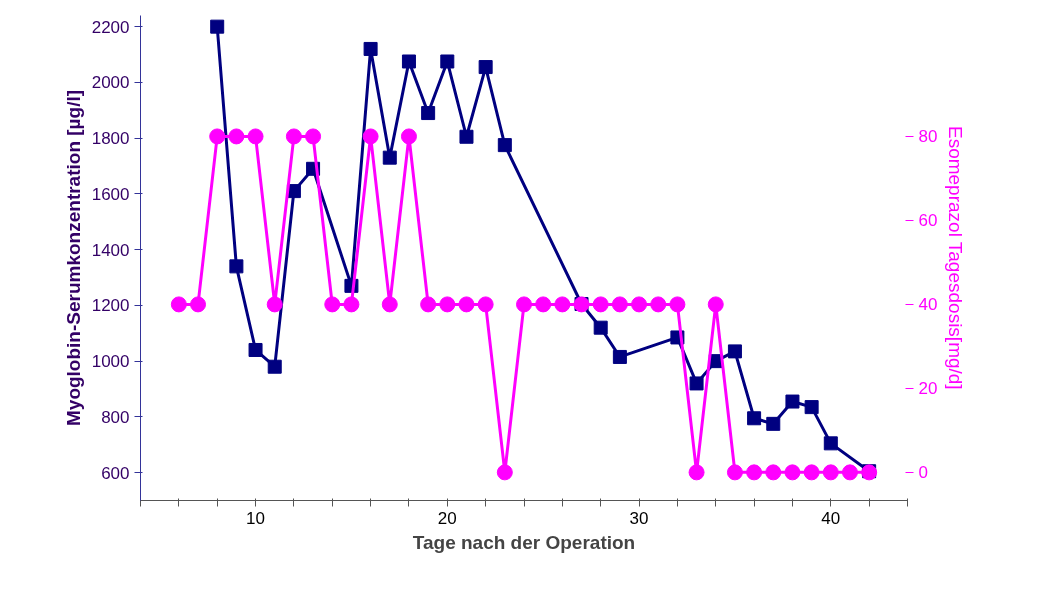  I want to click on y-tick-label: 800, so click(115, 417).